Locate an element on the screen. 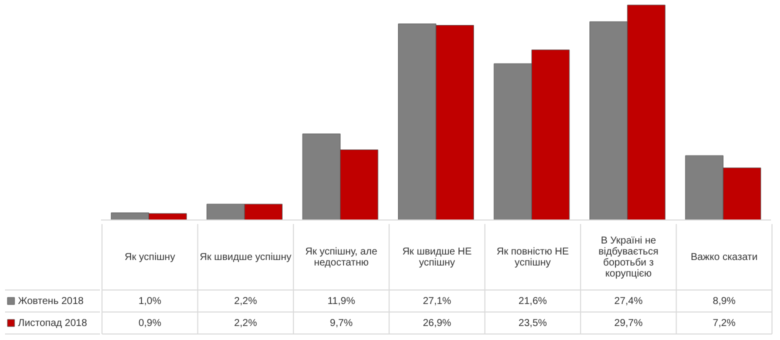 This screenshot has height=340, width=780. data-label: 21,6% is located at coordinates (532, 301).